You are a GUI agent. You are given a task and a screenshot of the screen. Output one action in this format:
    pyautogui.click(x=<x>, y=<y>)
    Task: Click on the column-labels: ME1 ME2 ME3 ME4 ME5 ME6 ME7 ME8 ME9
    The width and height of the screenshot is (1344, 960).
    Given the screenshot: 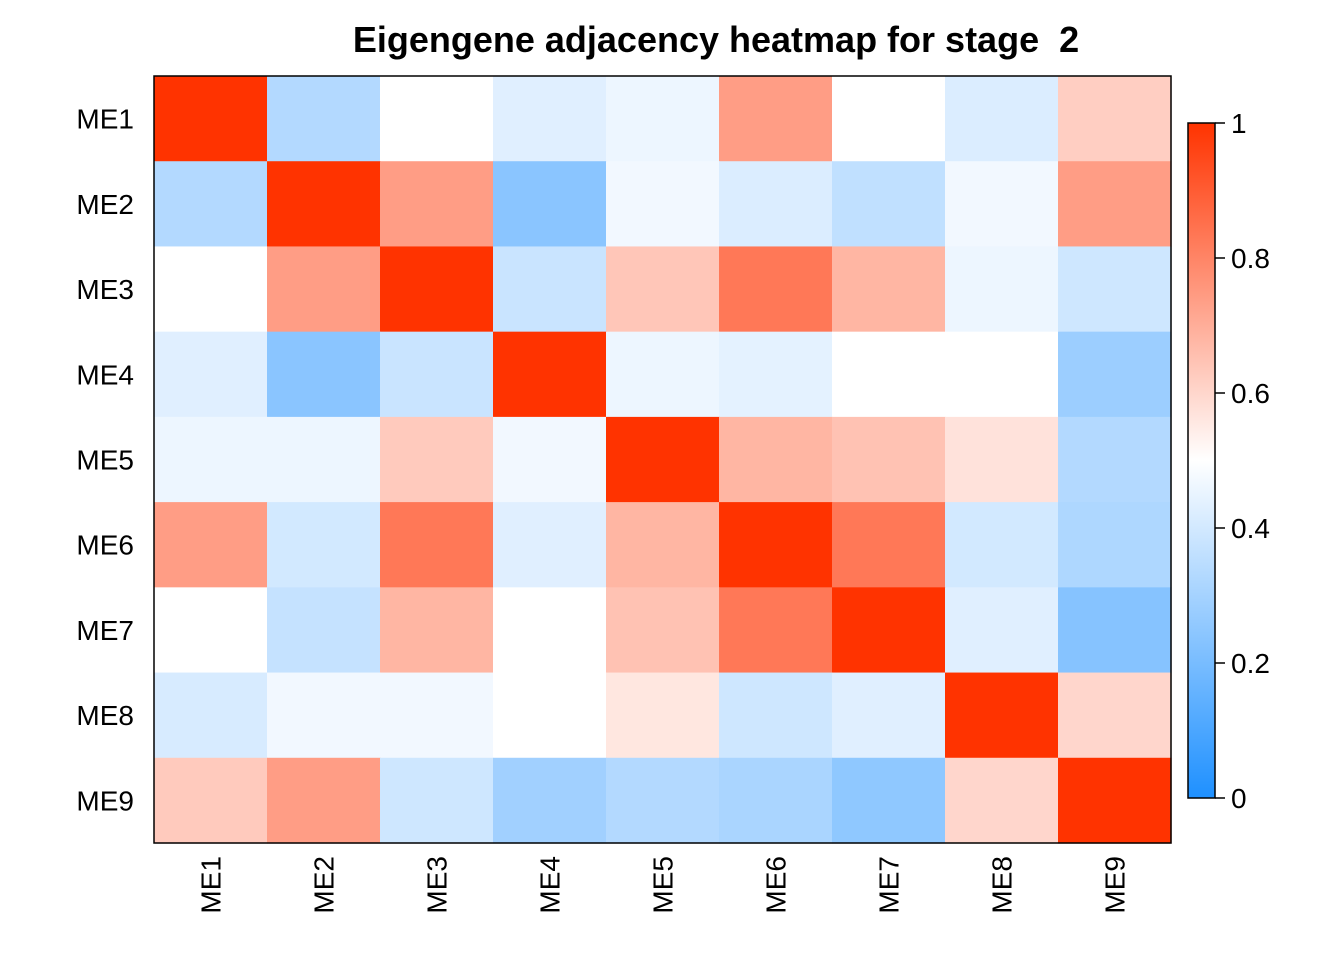 What is the action you would take?
    pyautogui.click(x=663, y=885)
    